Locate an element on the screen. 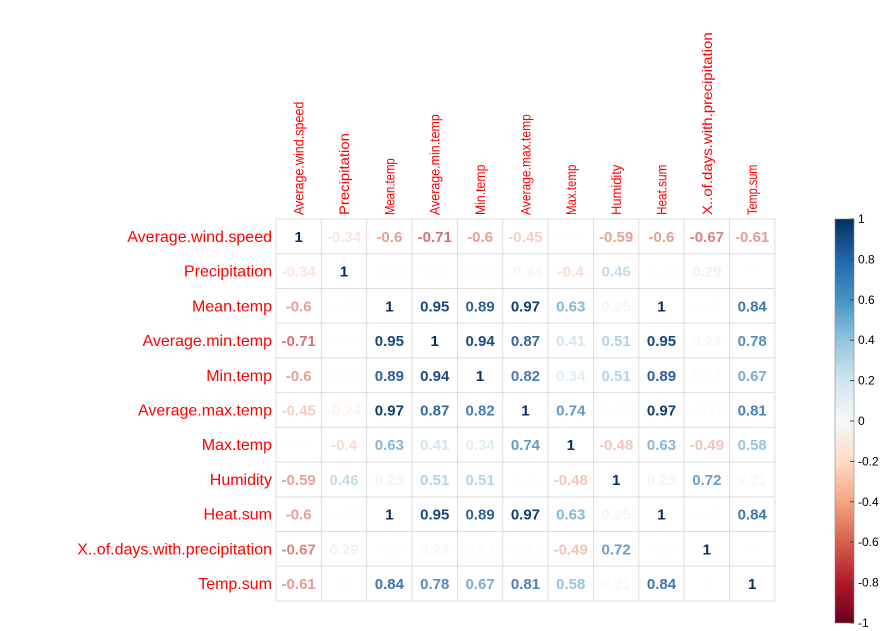  cell-value: 0.74 is located at coordinates (526, 445).